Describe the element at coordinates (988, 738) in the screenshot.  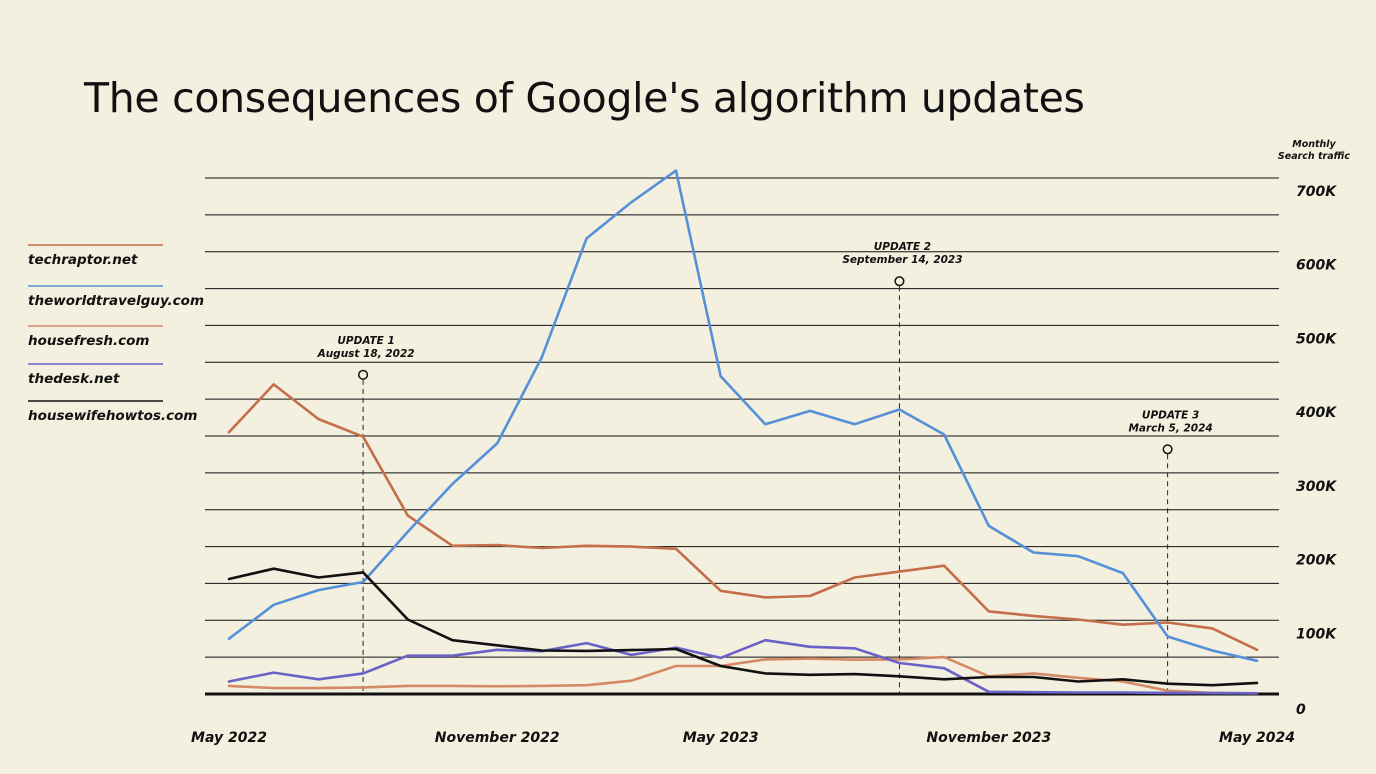
I see `x-tick-label: November 2023` at that location.